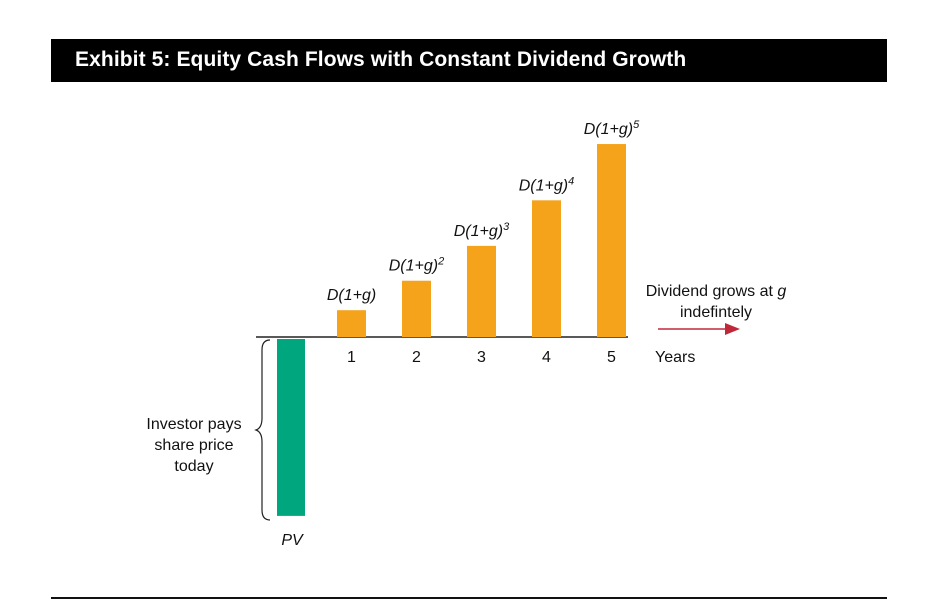 The height and width of the screenshot is (613, 932). I want to click on year-tick-4: 4, so click(546, 357).